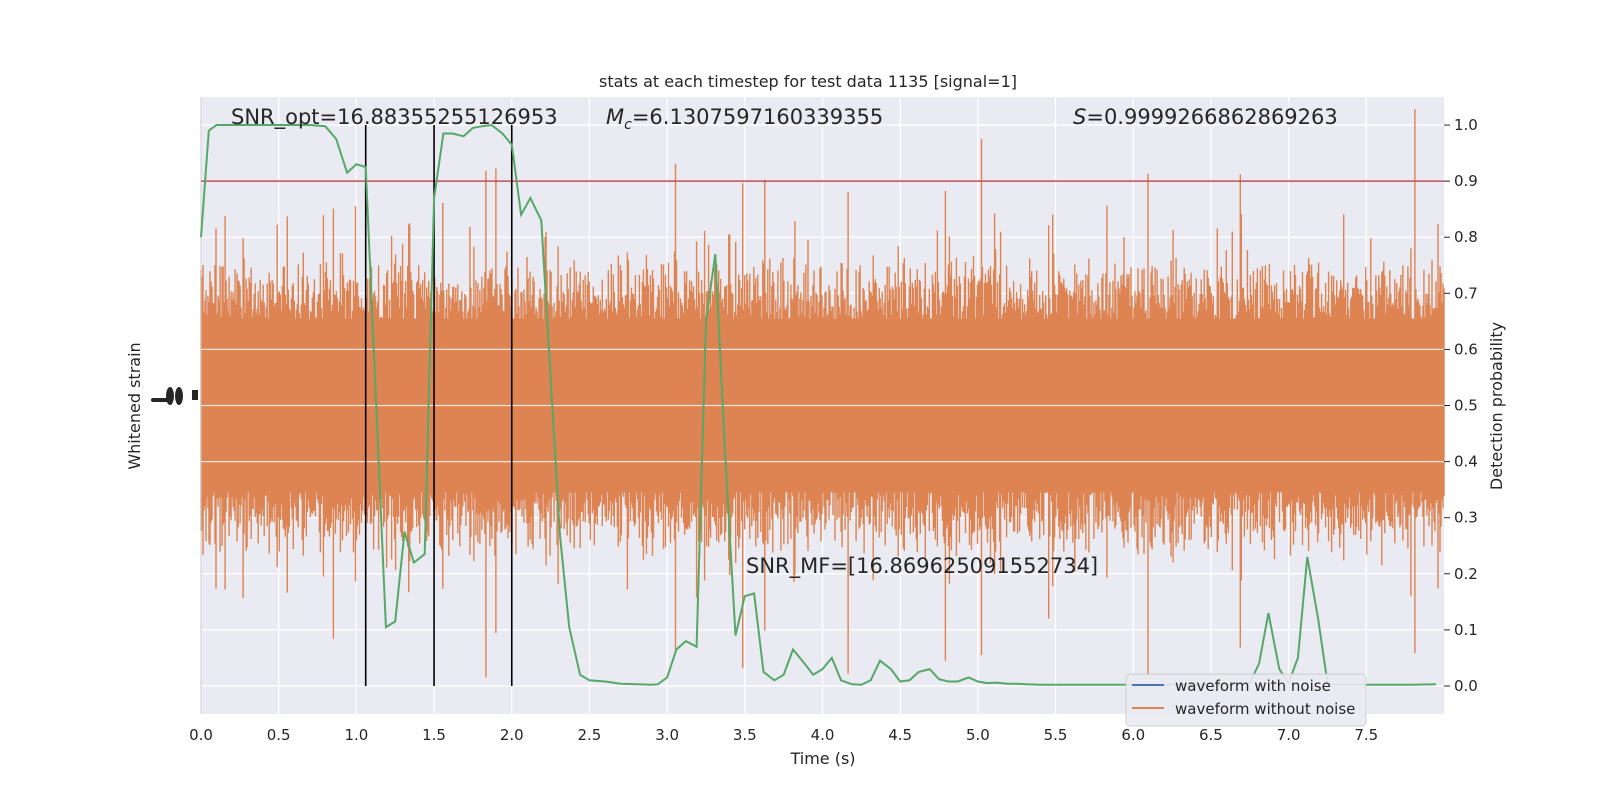 This screenshot has width=1600, height=804. What do you see at coordinates (1466, 237) in the screenshot?
I see `y-tick-label: 0.8` at bounding box center [1466, 237].